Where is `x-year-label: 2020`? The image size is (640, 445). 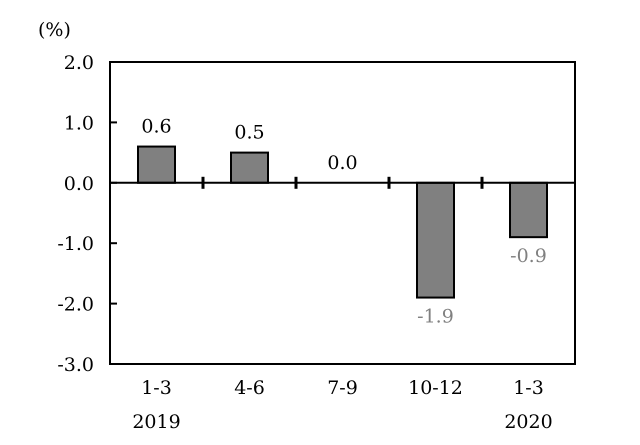
x-year-label: 2020 is located at coordinates (528, 422).